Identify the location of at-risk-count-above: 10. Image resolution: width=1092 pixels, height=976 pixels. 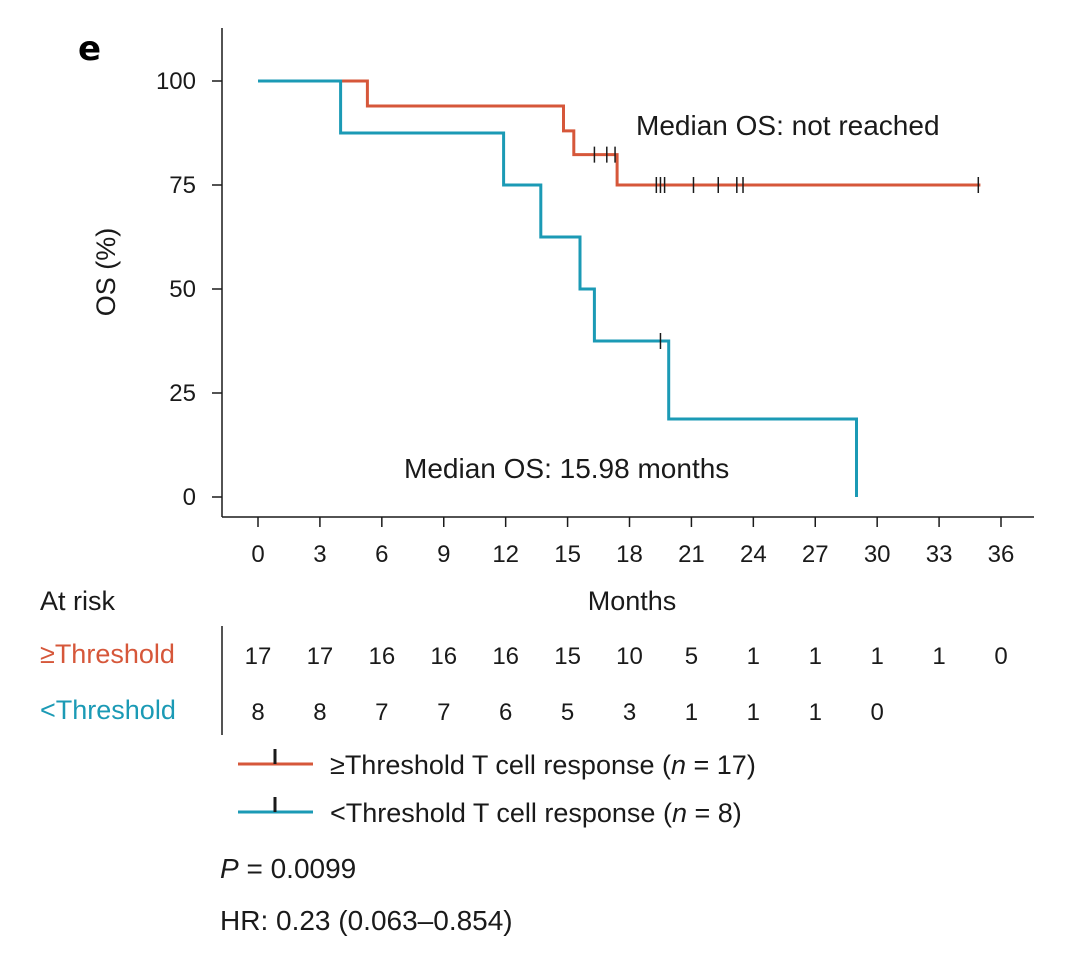
(629, 656).